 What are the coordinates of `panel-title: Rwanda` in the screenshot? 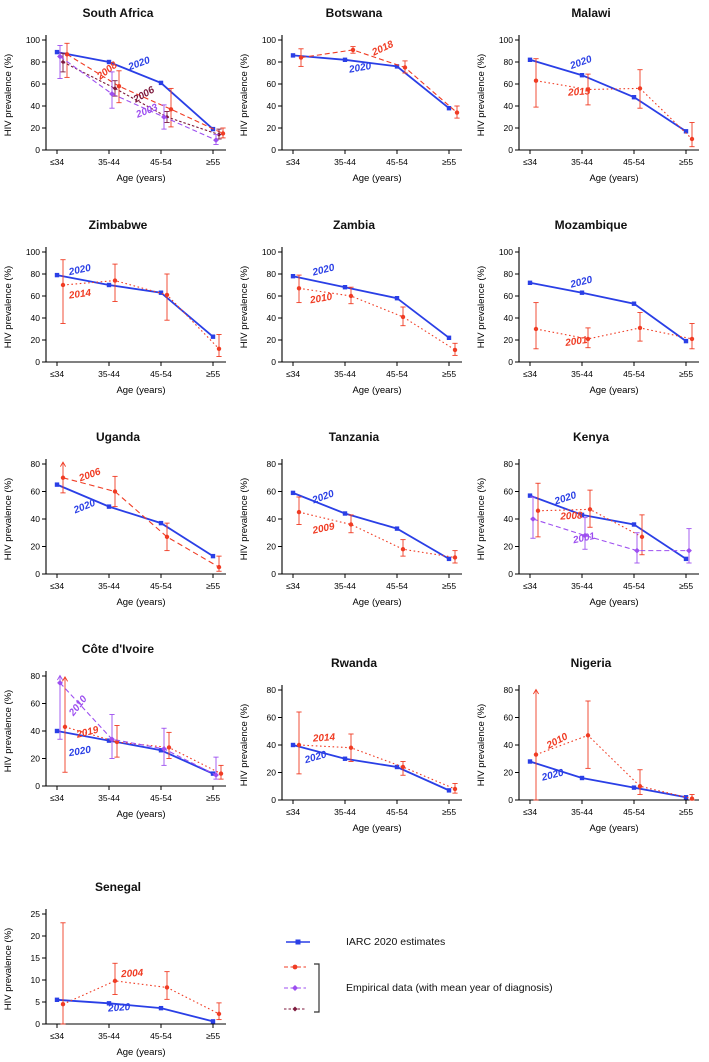 It's located at (353, 663).